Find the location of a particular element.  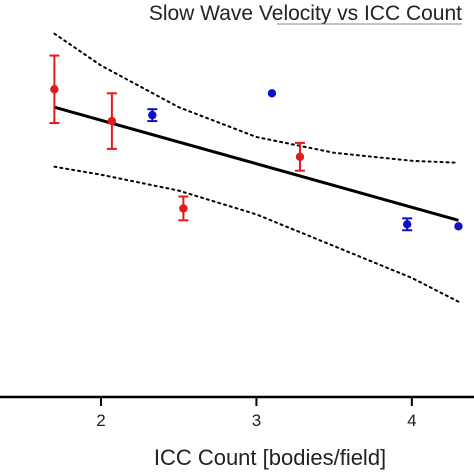

x-tick-label: 2 is located at coordinates (100, 420).